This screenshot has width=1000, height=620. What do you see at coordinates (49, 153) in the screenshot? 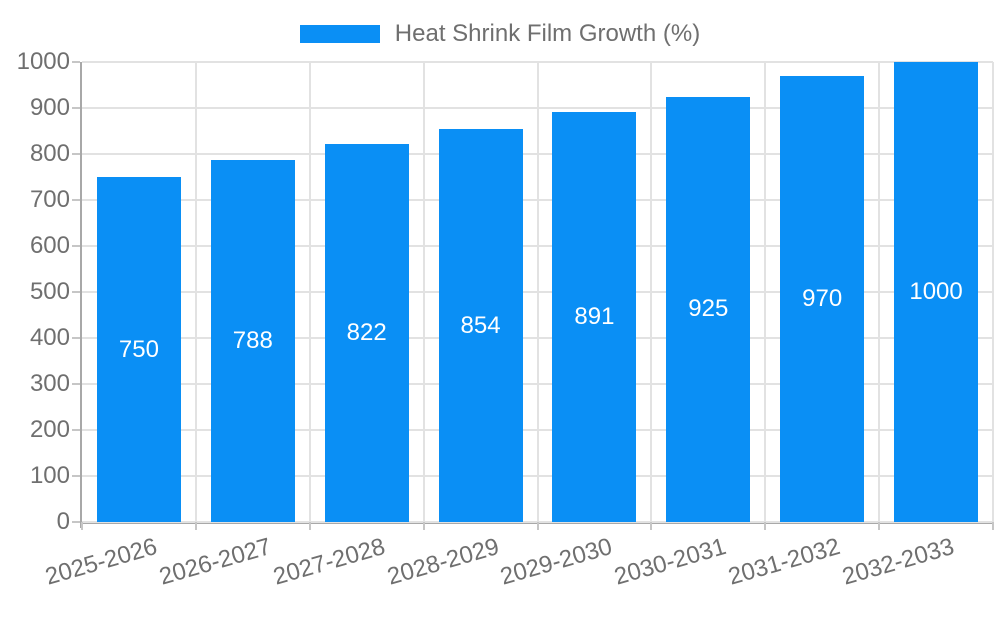
I see `y-axis-tick-label: 800` at bounding box center [49, 153].